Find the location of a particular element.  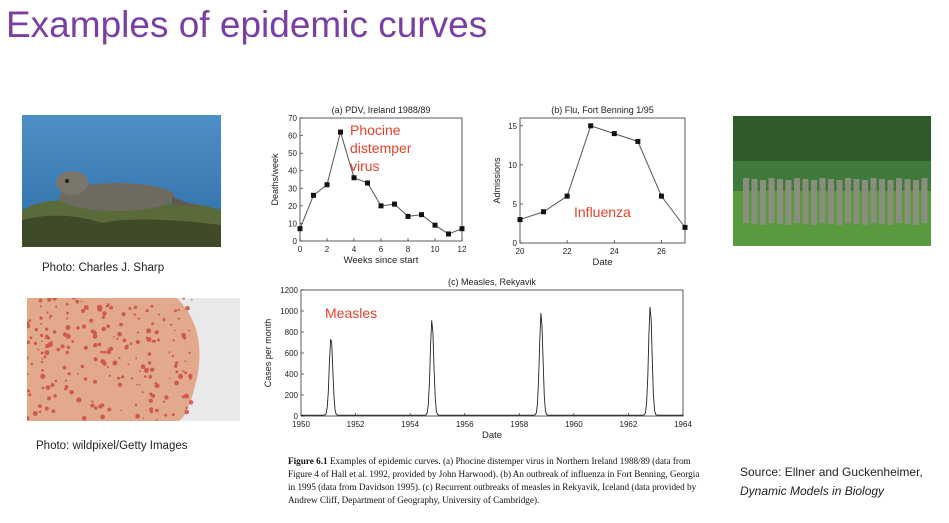

y-tick-label: 400 is located at coordinates (292, 374).